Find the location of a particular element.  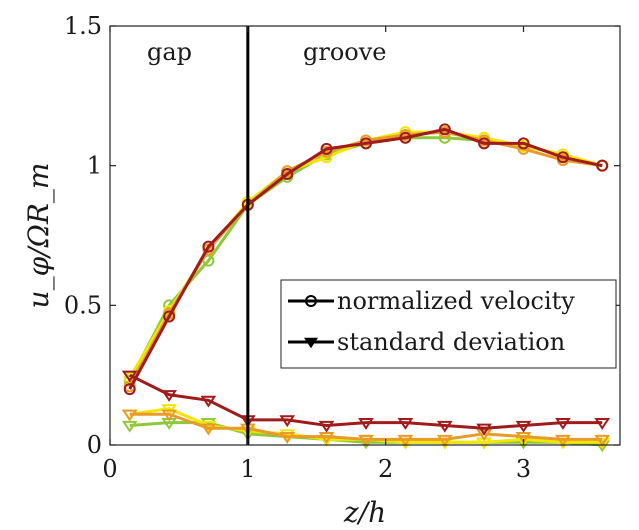

legend: normalized velocity standard deviation is located at coordinates (448, 324).